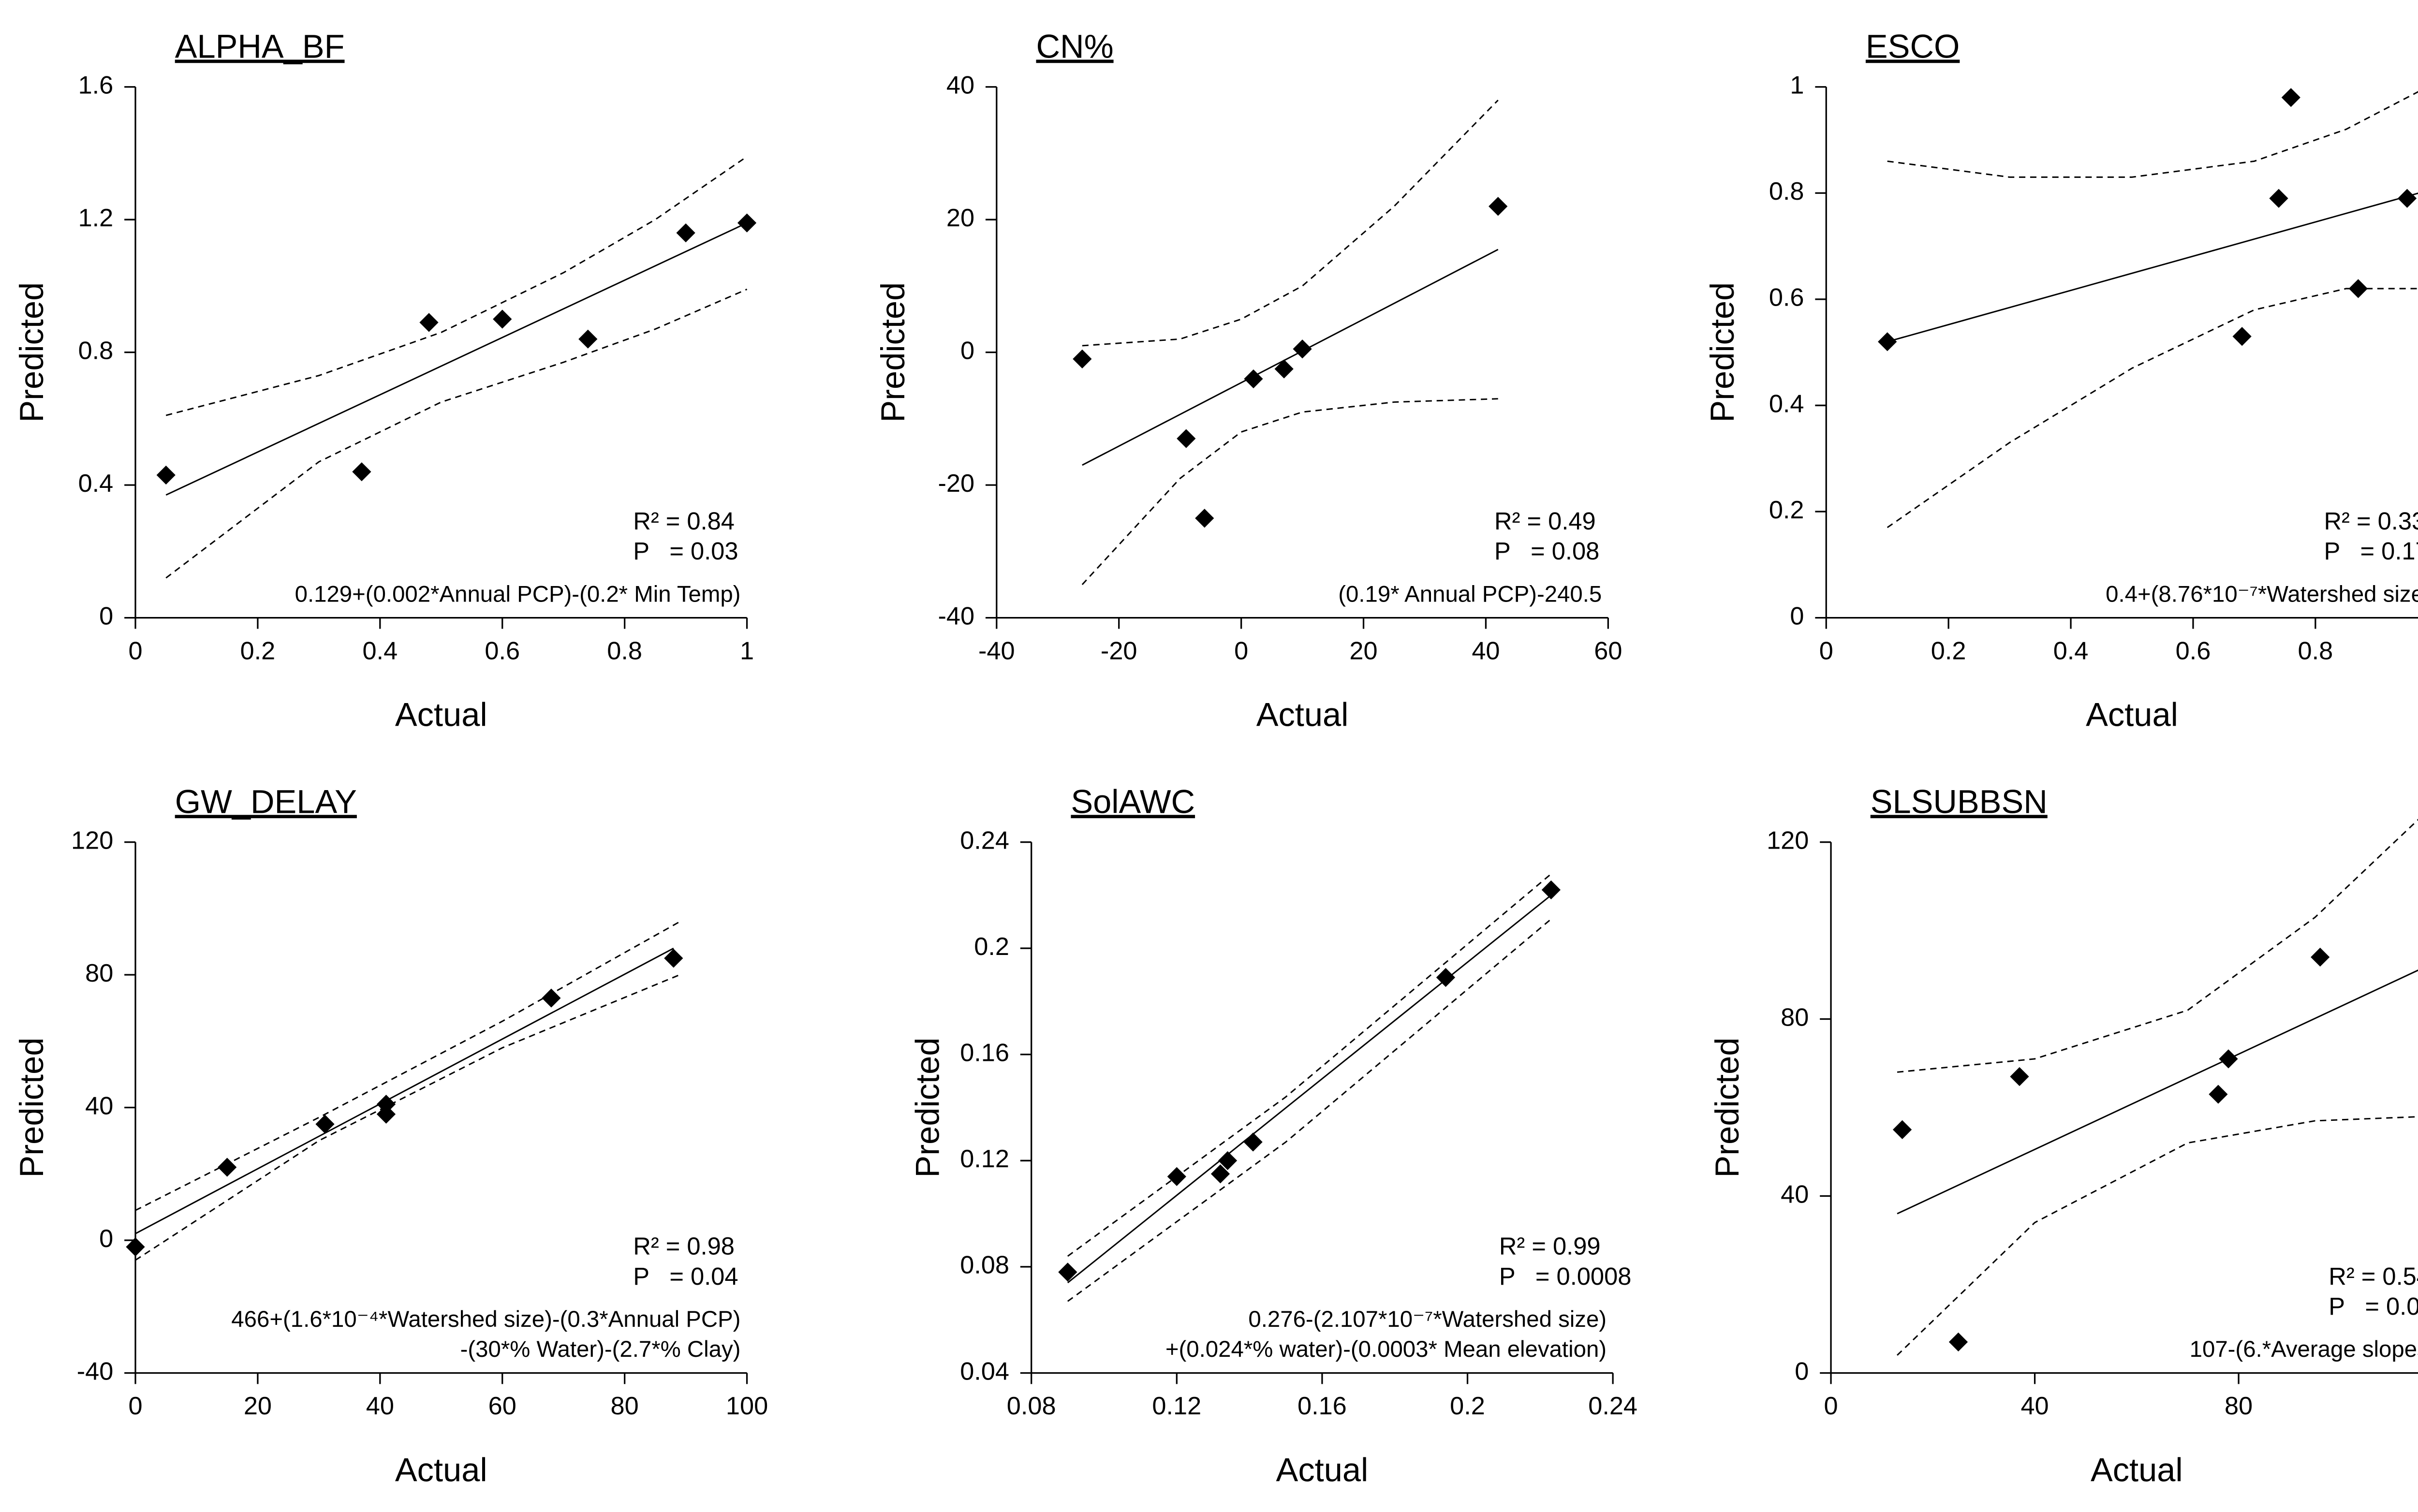 Image resolution: width=2418 pixels, height=1512 pixels. I want to click on x-tick-label: 0.2, so click(258, 651).